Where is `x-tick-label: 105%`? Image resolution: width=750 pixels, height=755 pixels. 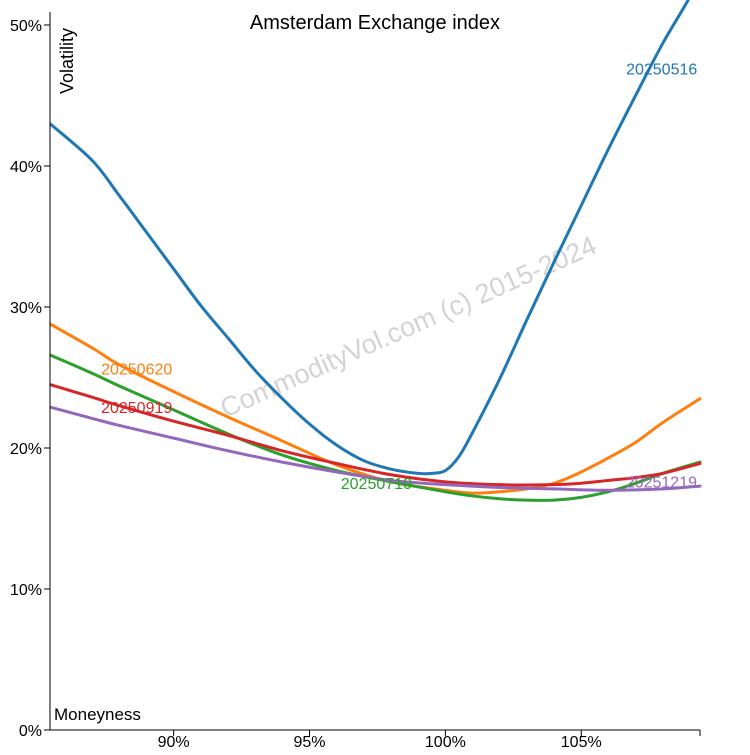 x-tick-label: 105% is located at coordinates (581, 742).